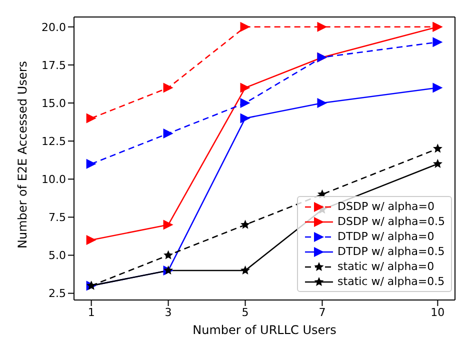  Describe the element at coordinates (91, 312) in the screenshot. I see `x-tick-label: 1` at that location.